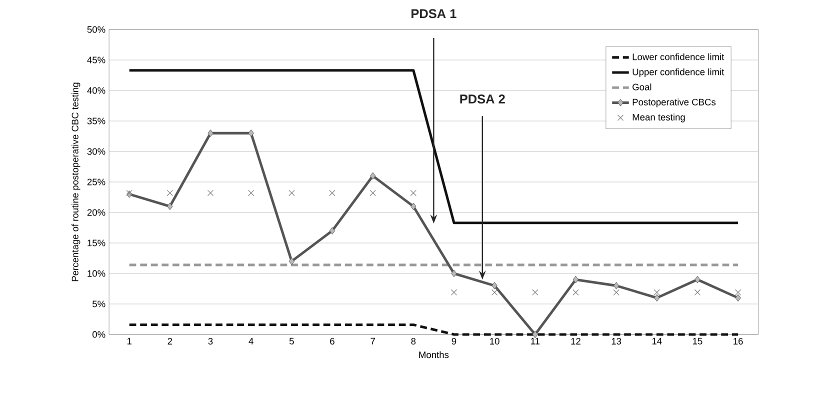  What do you see at coordinates (738, 341) in the screenshot?
I see `x-tick-label: 16` at bounding box center [738, 341].